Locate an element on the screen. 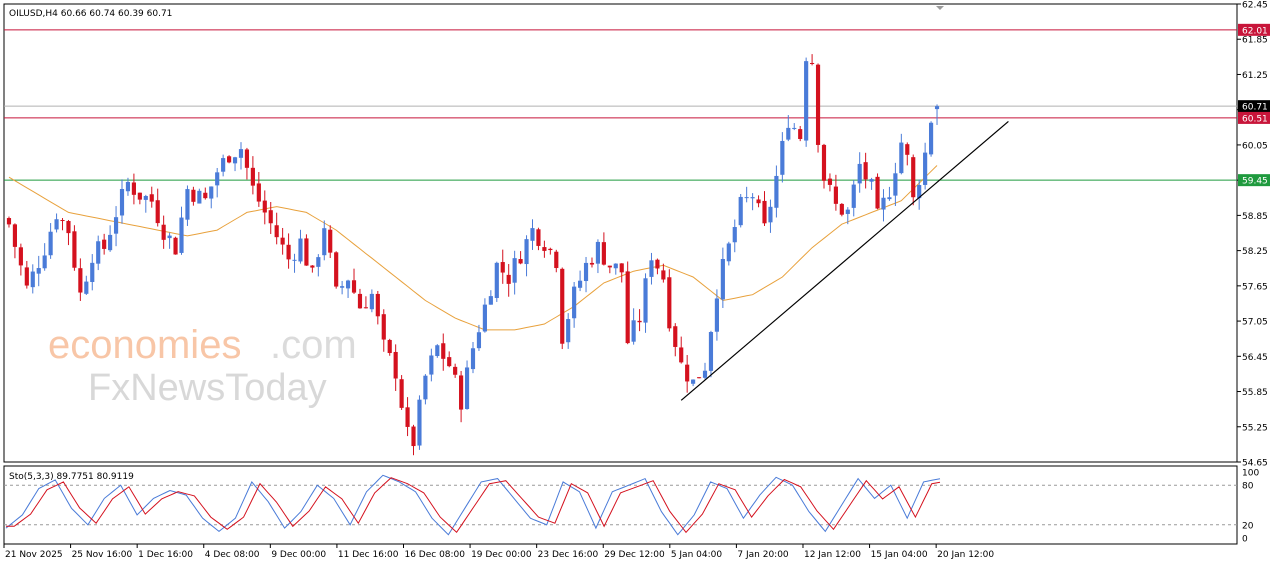 Image resolution: width=1280 pixels, height=571 pixels. watermark-dotcom: .com is located at coordinates (313, 345).